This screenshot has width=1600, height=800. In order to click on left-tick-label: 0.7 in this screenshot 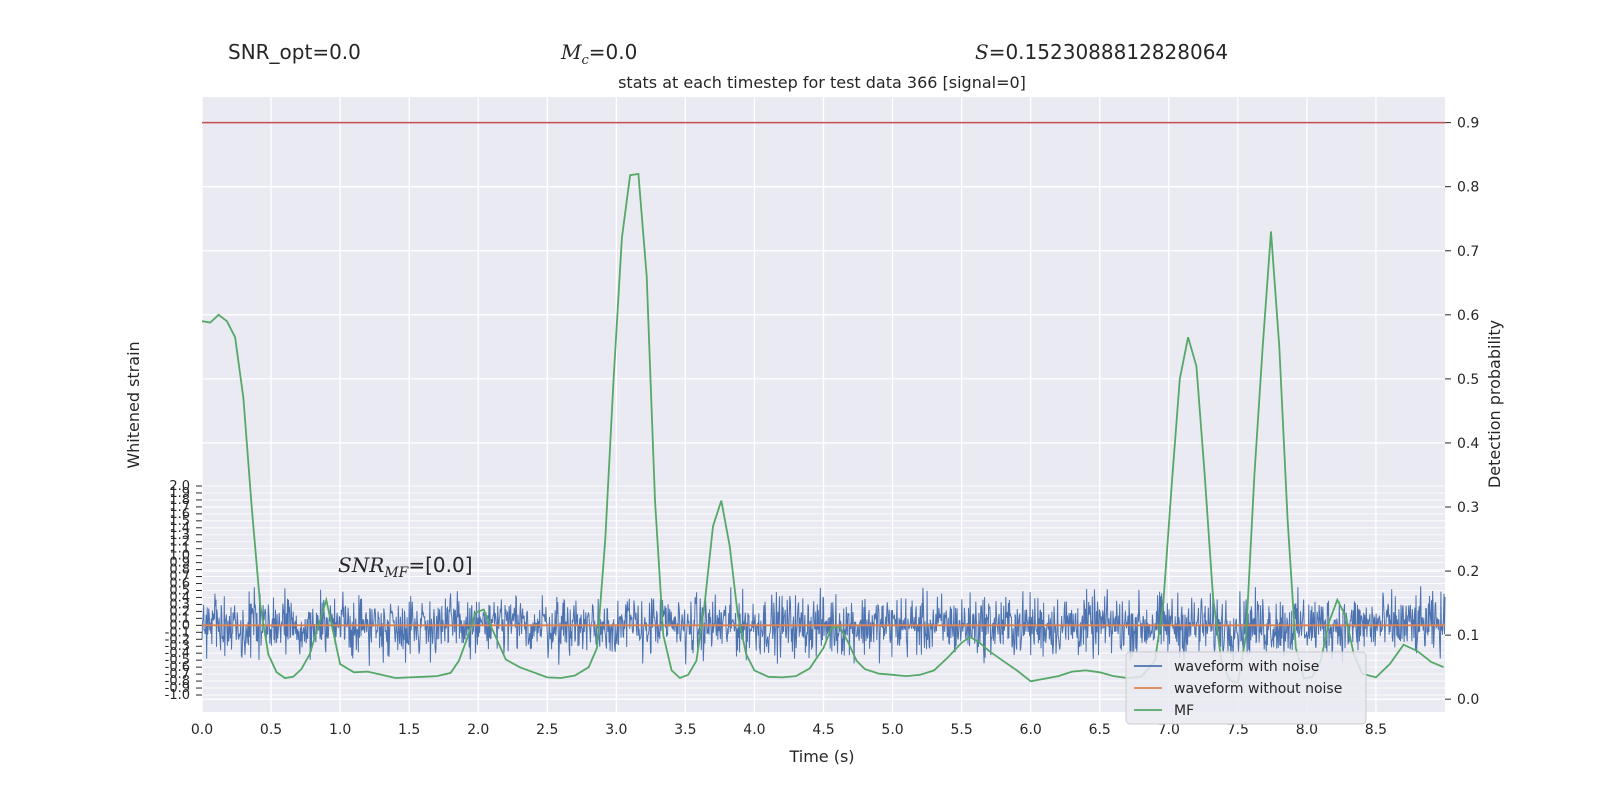, I will do `click(179, 577)`.